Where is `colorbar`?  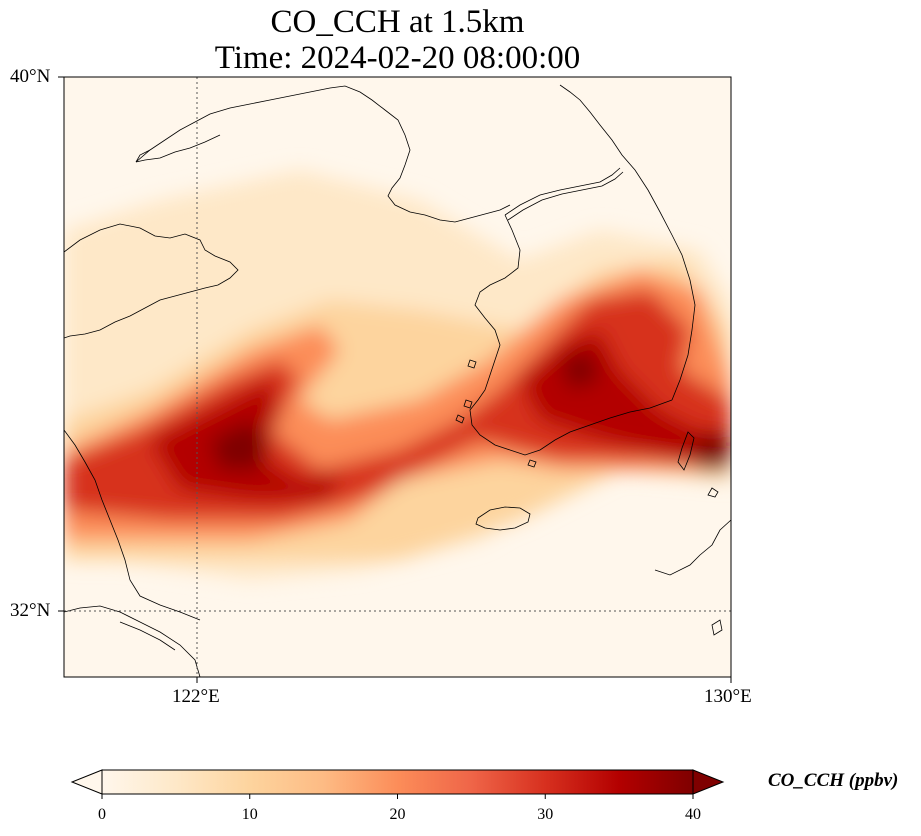 colorbar is located at coordinates (397, 784).